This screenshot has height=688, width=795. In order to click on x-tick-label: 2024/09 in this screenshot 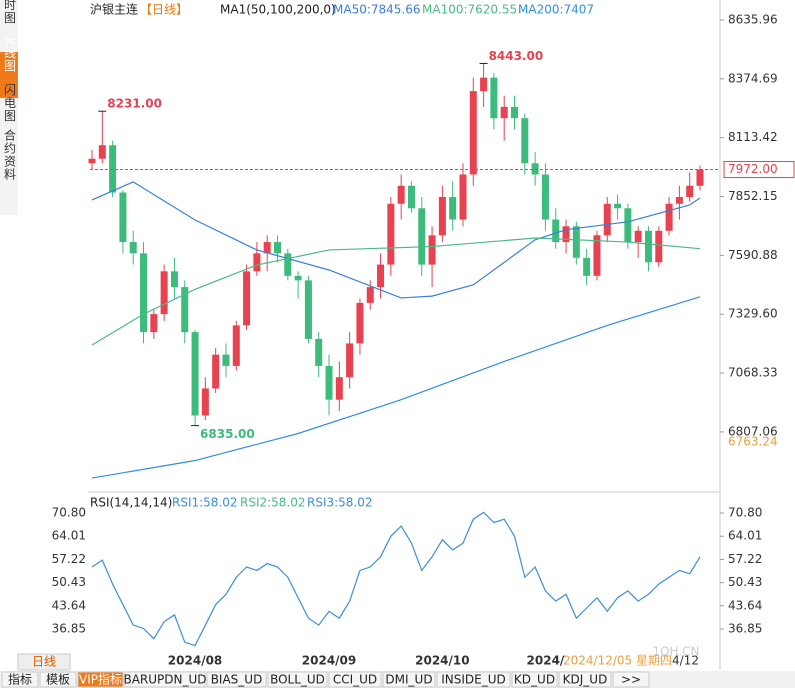, I will do `click(329, 661)`.